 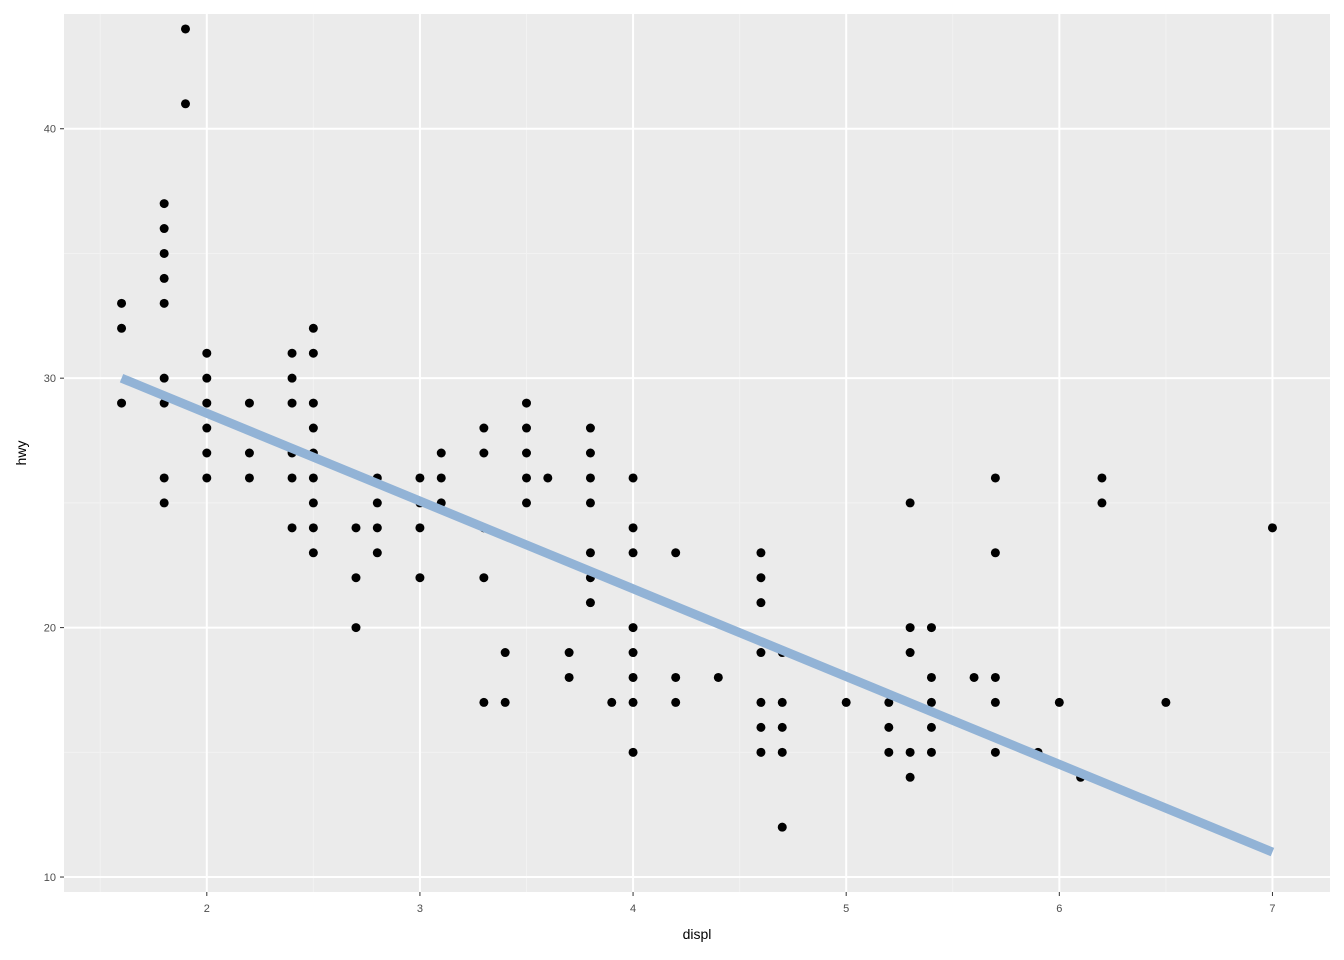 What do you see at coordinates (207, 909) in the screenshot?
I see `x-tick-label: 2` at bounding box center [207, 909].